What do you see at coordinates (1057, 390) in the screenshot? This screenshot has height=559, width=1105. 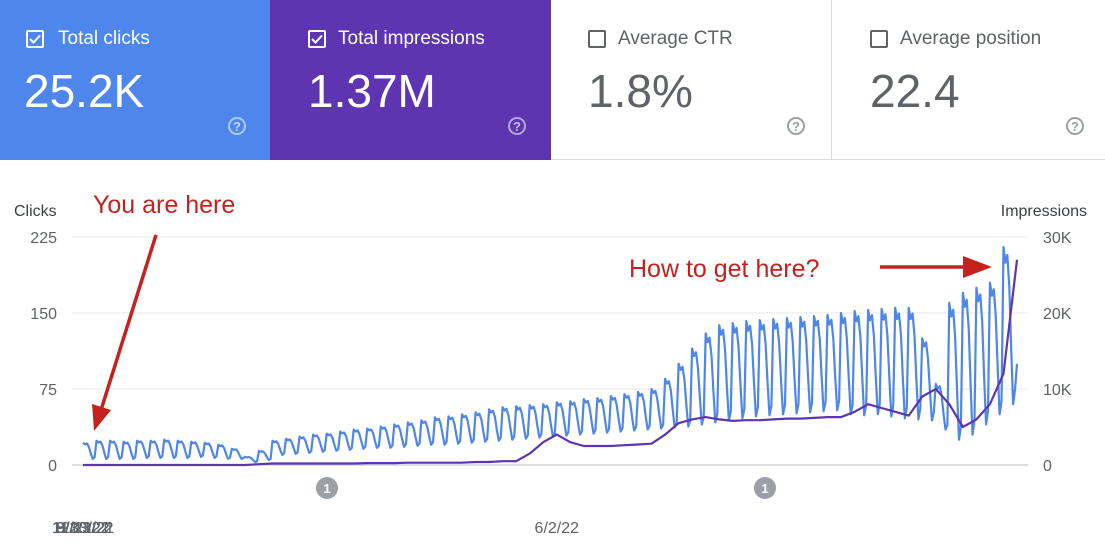 I see `y-right-tick: 10K` at bounding box center [1057, 390].